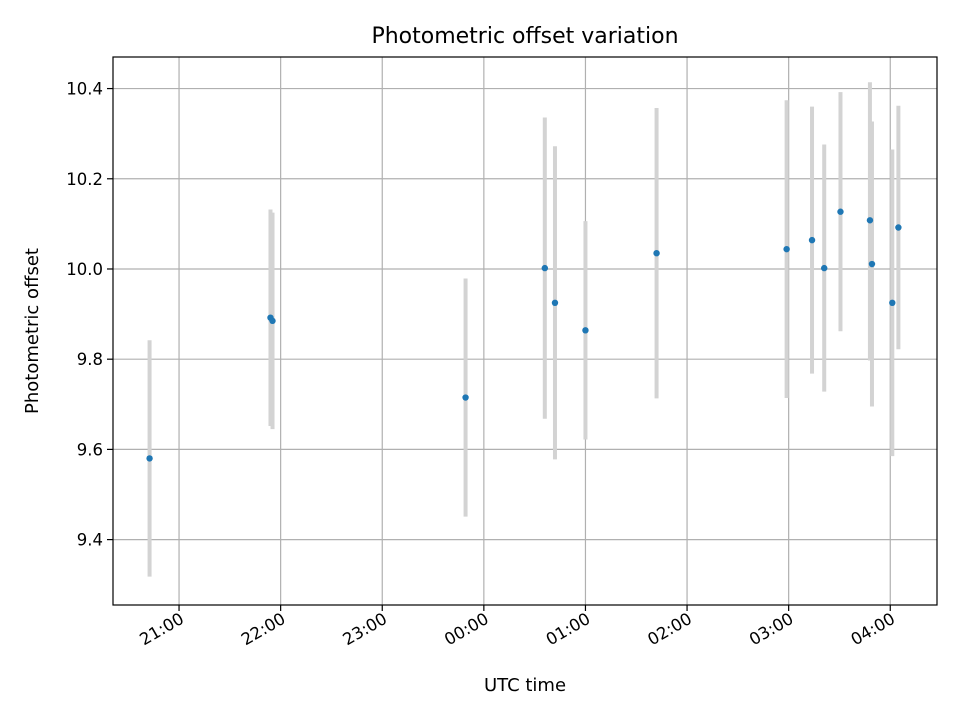 Image resolution: width=960 pixels, height=720 pixels. Describe the element at coordinates (89, 315) in the screenshot. I see `y-axis-ticks: 9.4 9.6 9.8 10.0 10.2 10.4` at that location.